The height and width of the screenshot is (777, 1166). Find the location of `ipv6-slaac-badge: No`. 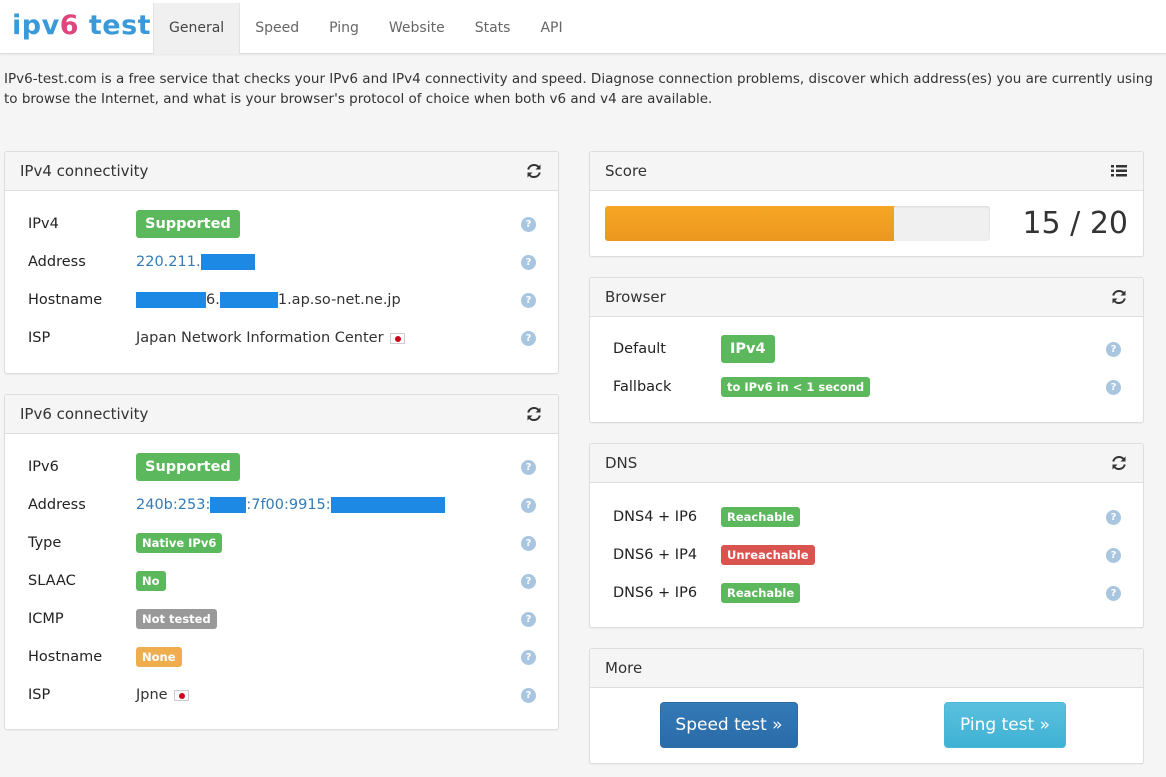

ipv6-slaac-badge: No is located at coordinates (151, 581).